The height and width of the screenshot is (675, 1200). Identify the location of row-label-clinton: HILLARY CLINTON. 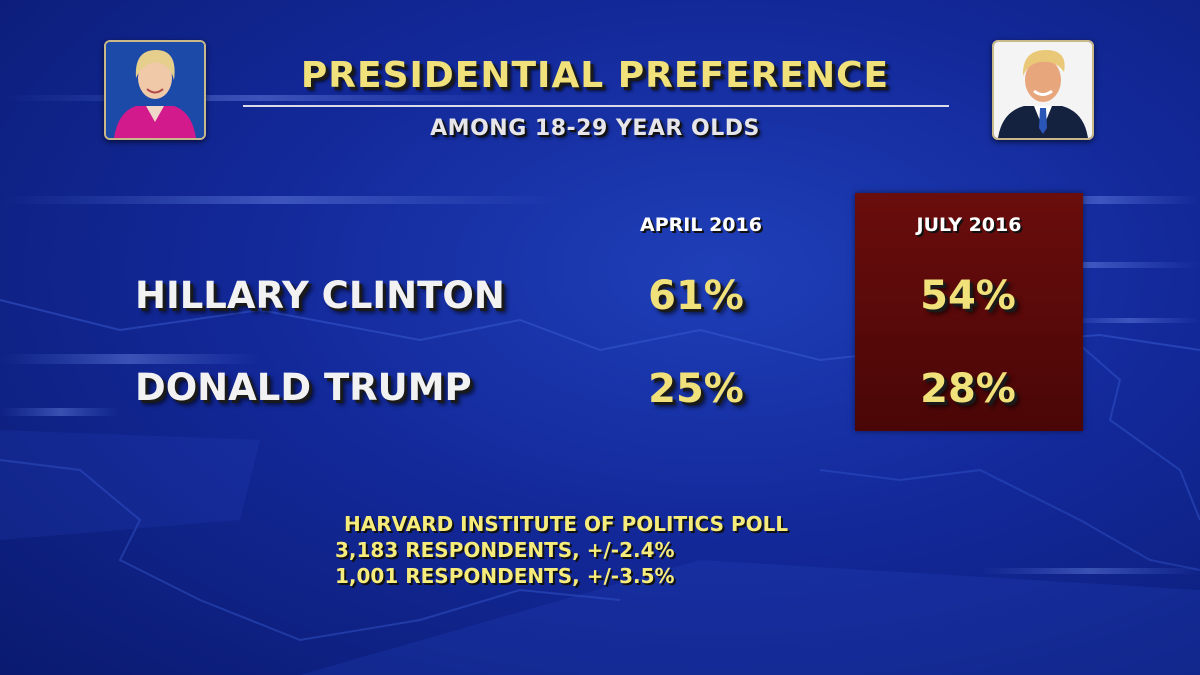
(320, 295).